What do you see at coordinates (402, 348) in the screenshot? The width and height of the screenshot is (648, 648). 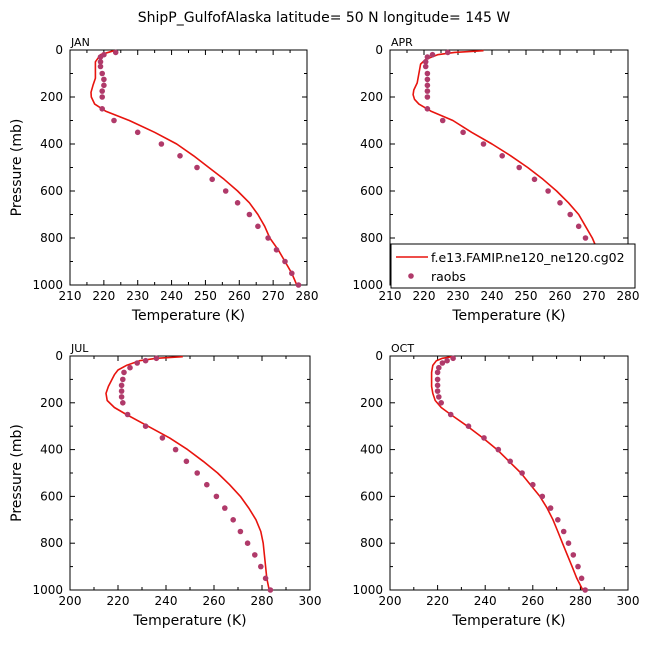 I see `panel-label: OCT` at bounding box center [402, 348].